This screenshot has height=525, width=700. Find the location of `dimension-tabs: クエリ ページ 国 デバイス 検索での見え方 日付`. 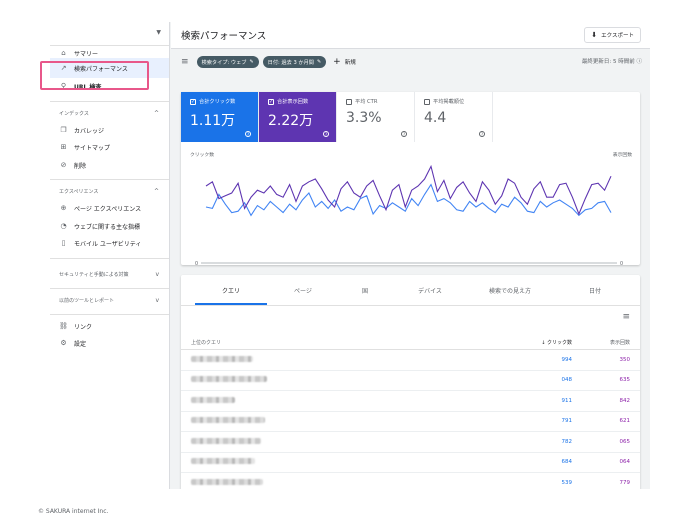

dimension-tabs: クエリ ページ 国 デバイス 検索での見え方 日付 is located at coordinates (410, 290).